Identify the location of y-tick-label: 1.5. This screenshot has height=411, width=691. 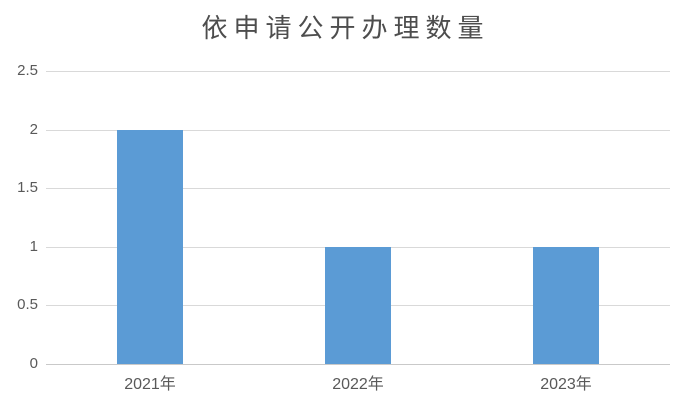
(27, 187).